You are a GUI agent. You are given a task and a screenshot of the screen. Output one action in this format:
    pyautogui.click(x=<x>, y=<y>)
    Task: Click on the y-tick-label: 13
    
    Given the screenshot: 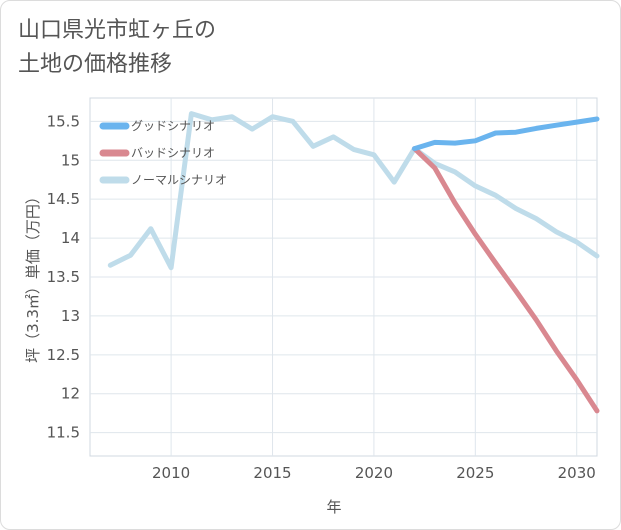 What is the action you would take?
    pyautogui.click(x=70, y=316)
    